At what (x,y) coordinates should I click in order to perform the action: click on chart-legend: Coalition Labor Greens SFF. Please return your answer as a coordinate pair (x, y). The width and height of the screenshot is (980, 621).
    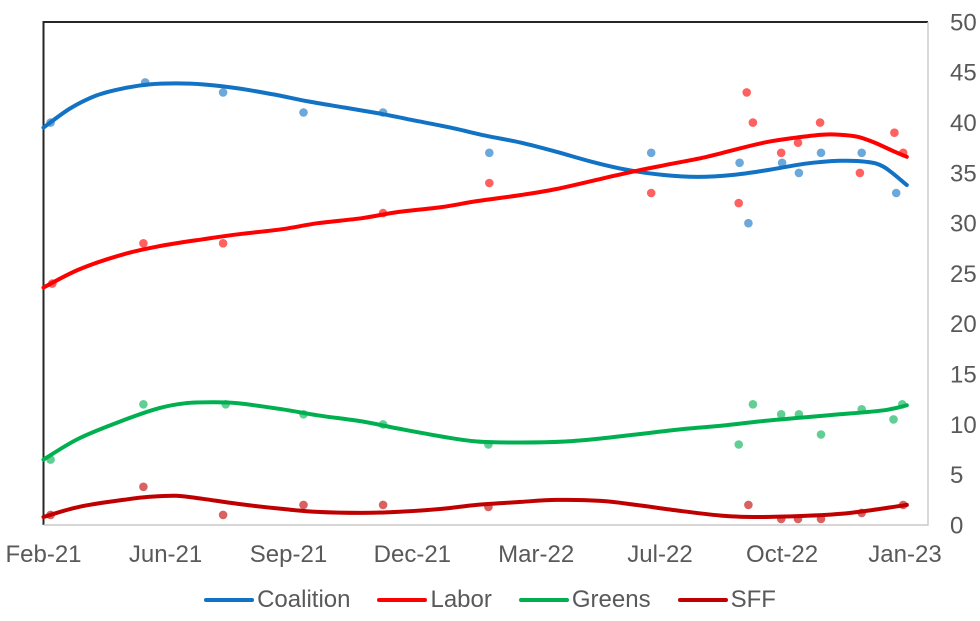
    Looking at the image, I should click on (490, 600).